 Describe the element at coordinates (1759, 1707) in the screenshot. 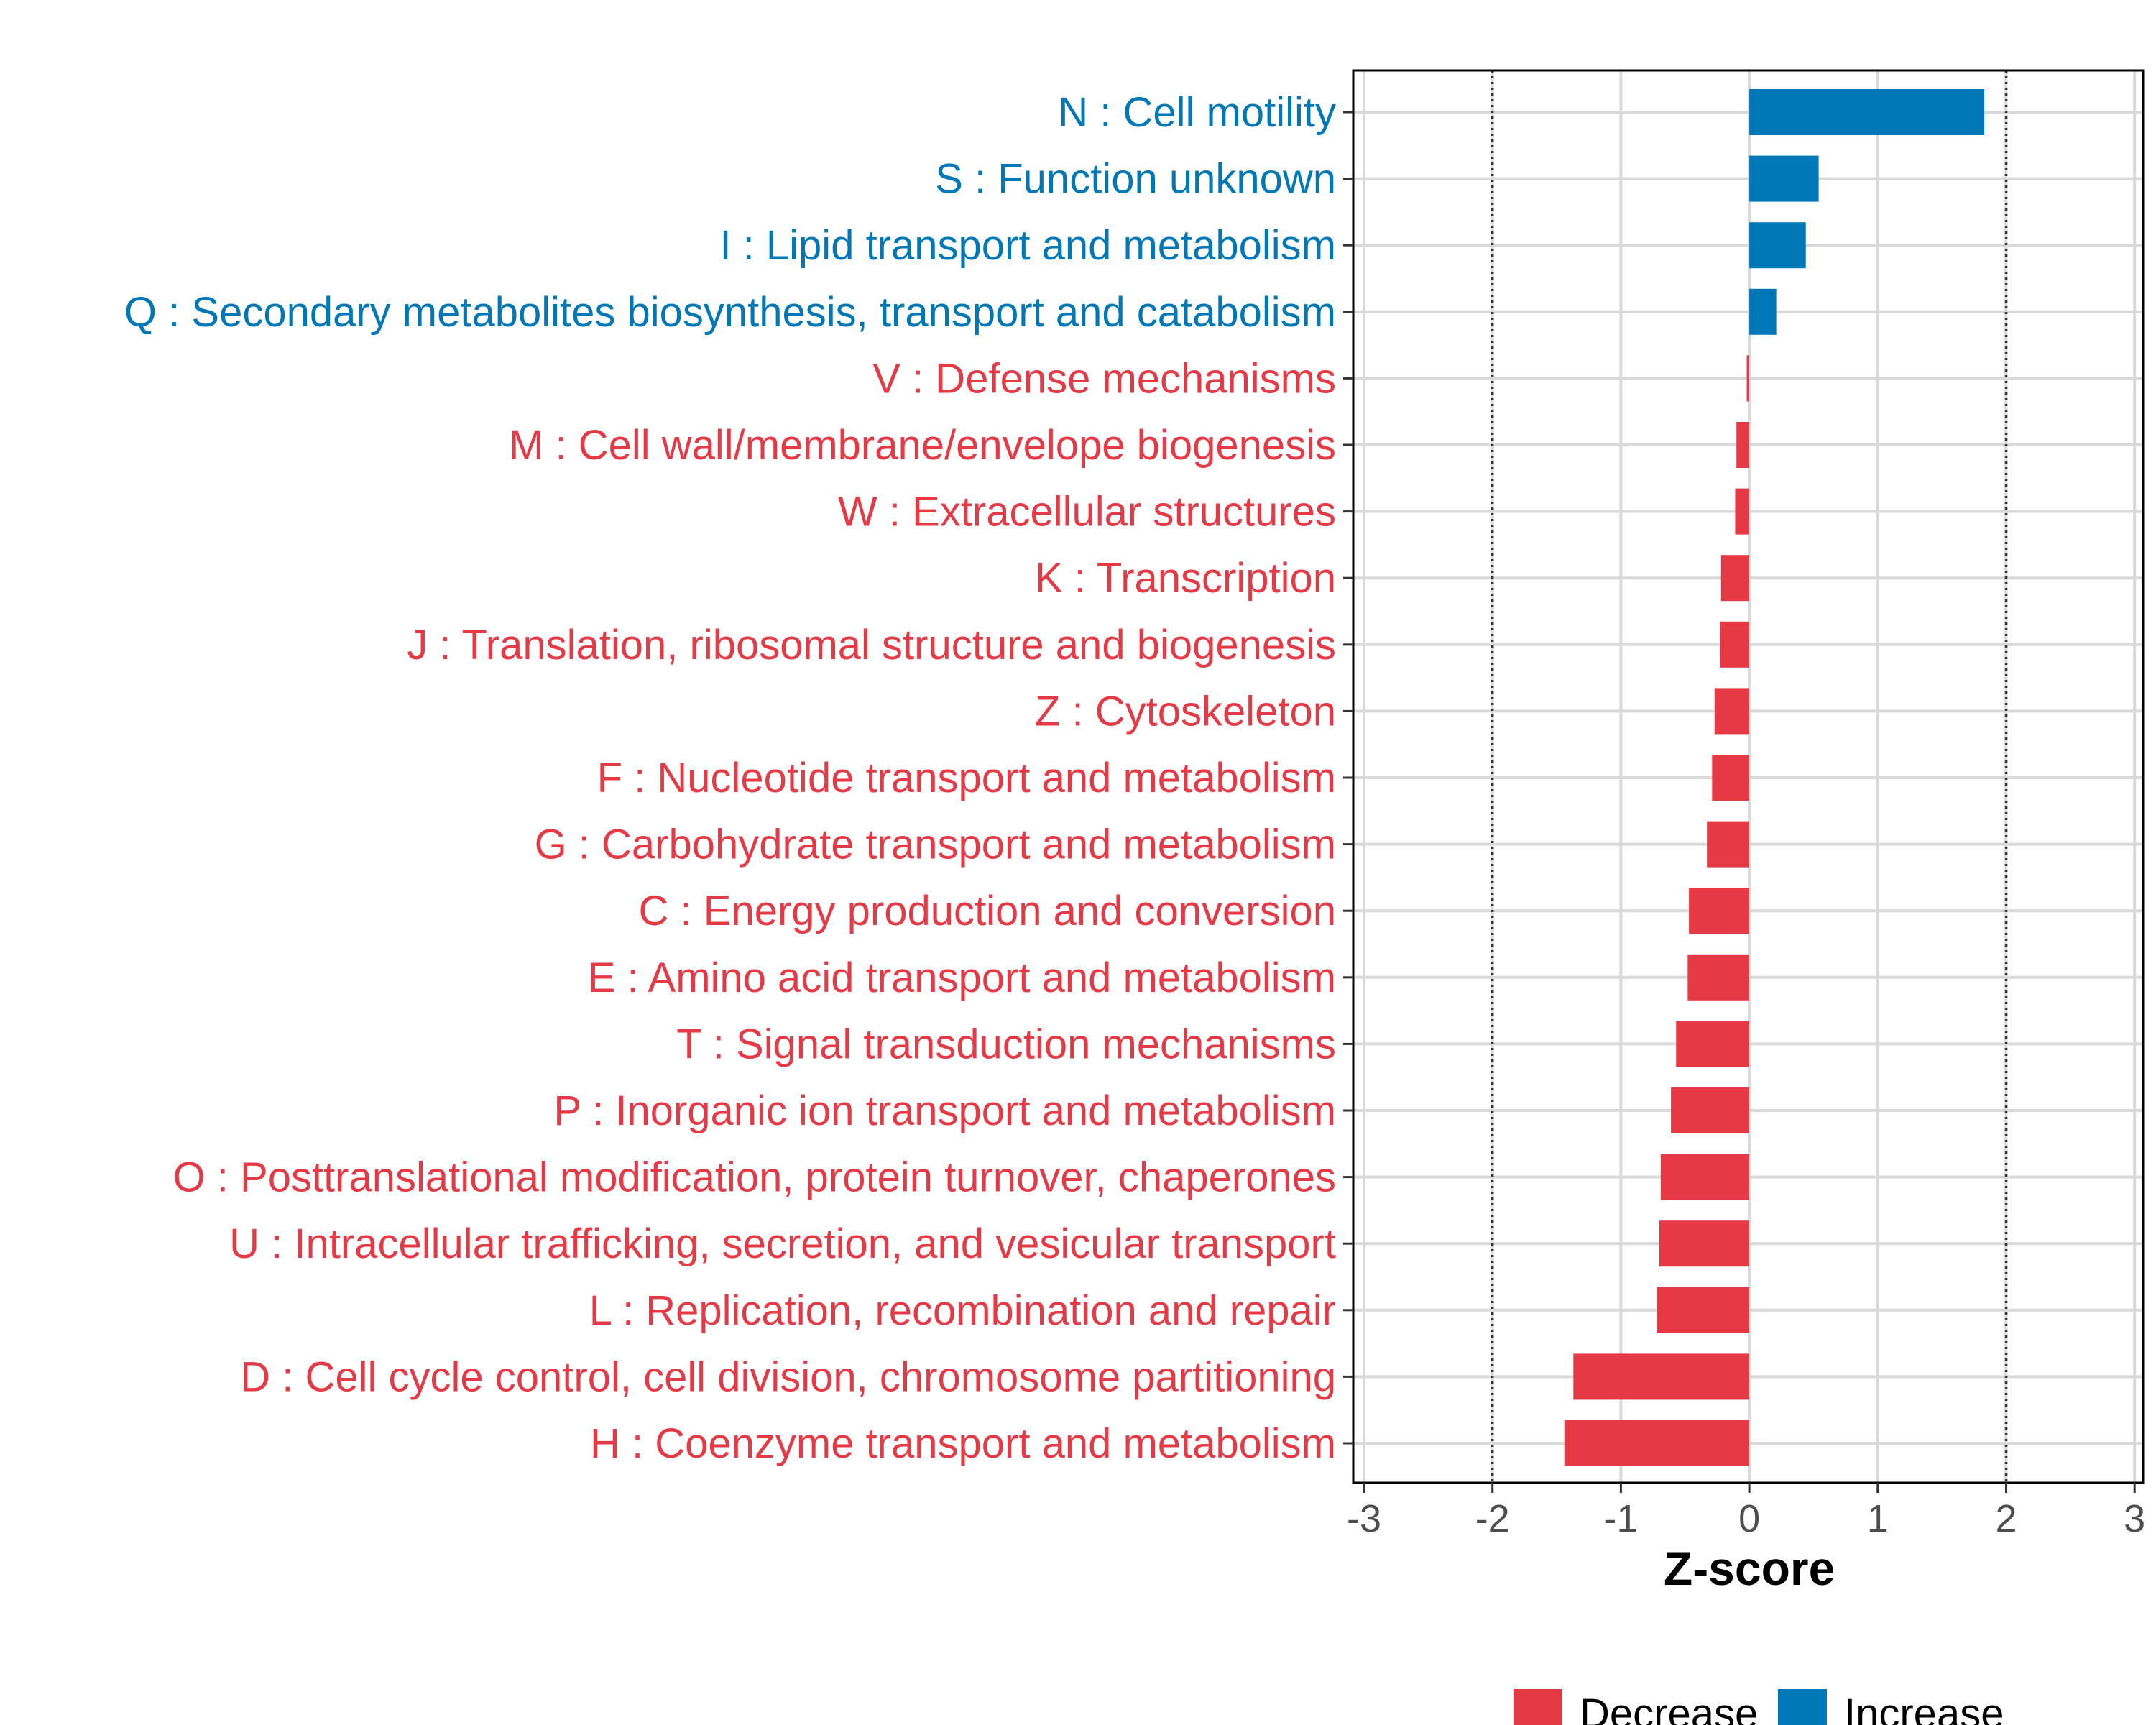

I see `legend: Decrease Increase` at that location.